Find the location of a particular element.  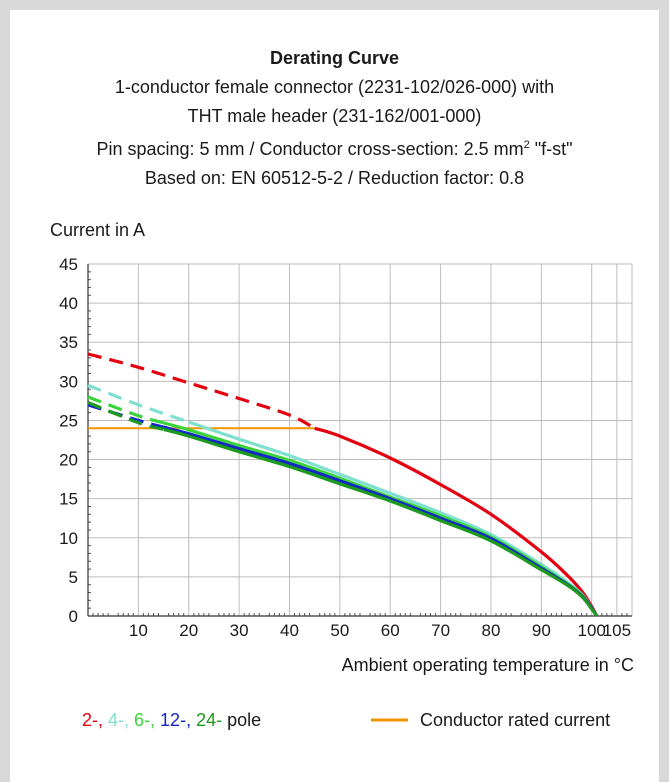

legend-pole-24: 24- is located at coordinates (206, 720).